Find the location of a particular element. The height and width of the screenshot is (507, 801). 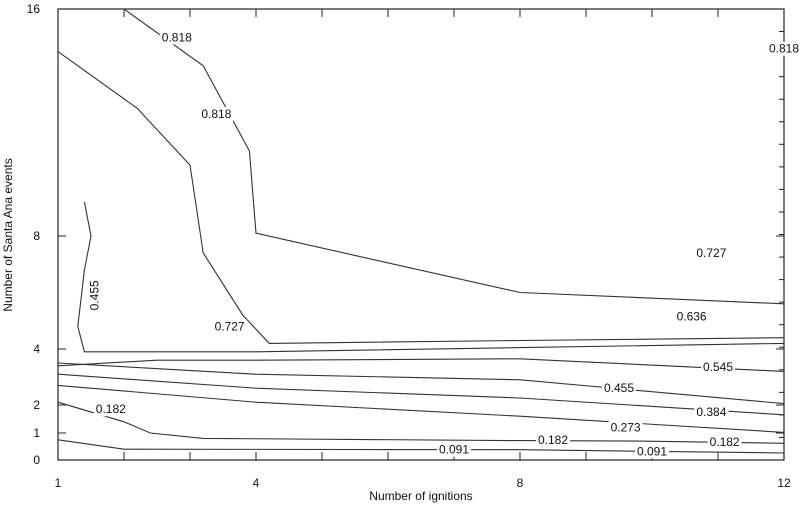

contour-label-0.545: 0.545 is located at coordinates (718, 367).